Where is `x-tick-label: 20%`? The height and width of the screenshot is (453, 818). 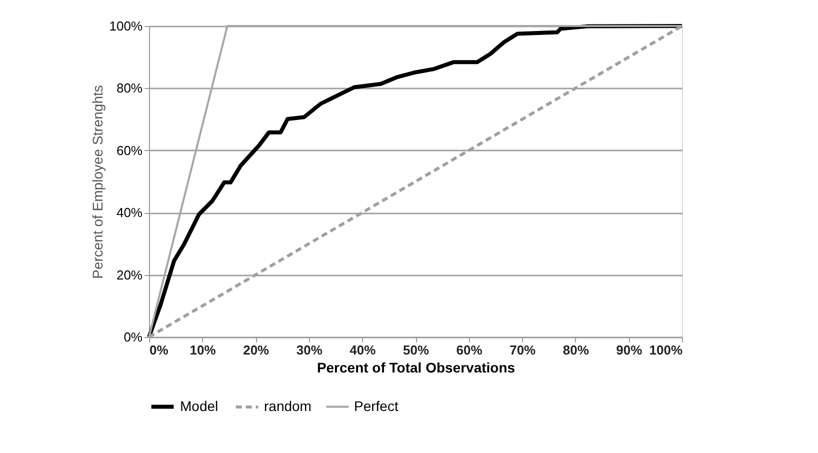
x-tick-label: 20% is located at coordinates (256, 350).